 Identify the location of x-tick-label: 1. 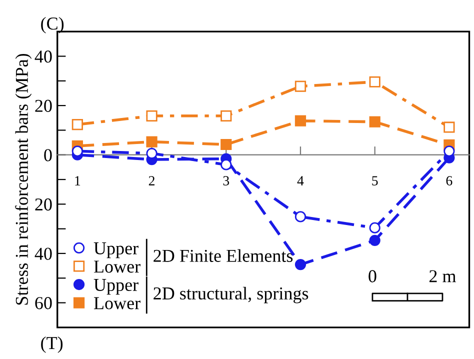
(77, 181).